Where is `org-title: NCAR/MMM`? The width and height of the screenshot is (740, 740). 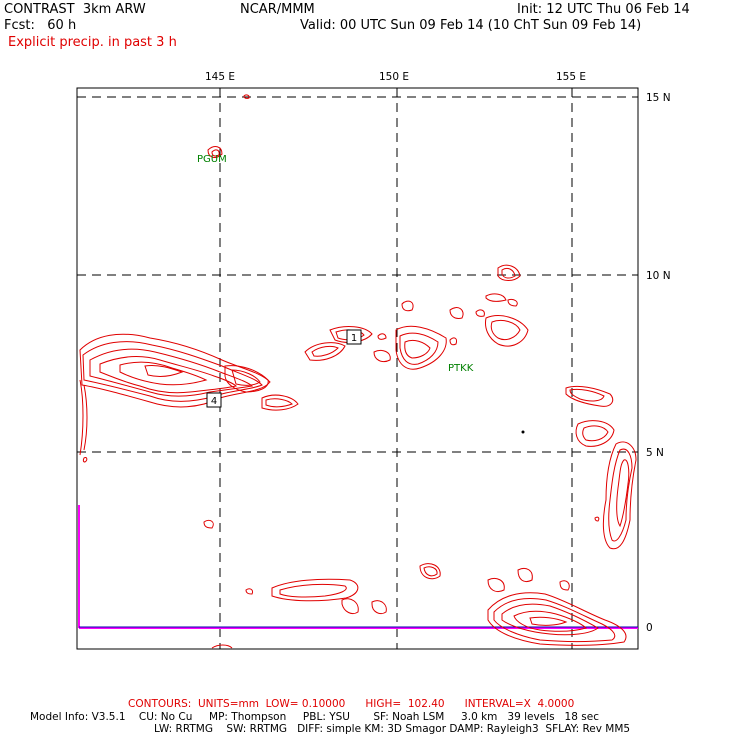 org-title: NCAR/MMM is located at coordinates (277, 9).